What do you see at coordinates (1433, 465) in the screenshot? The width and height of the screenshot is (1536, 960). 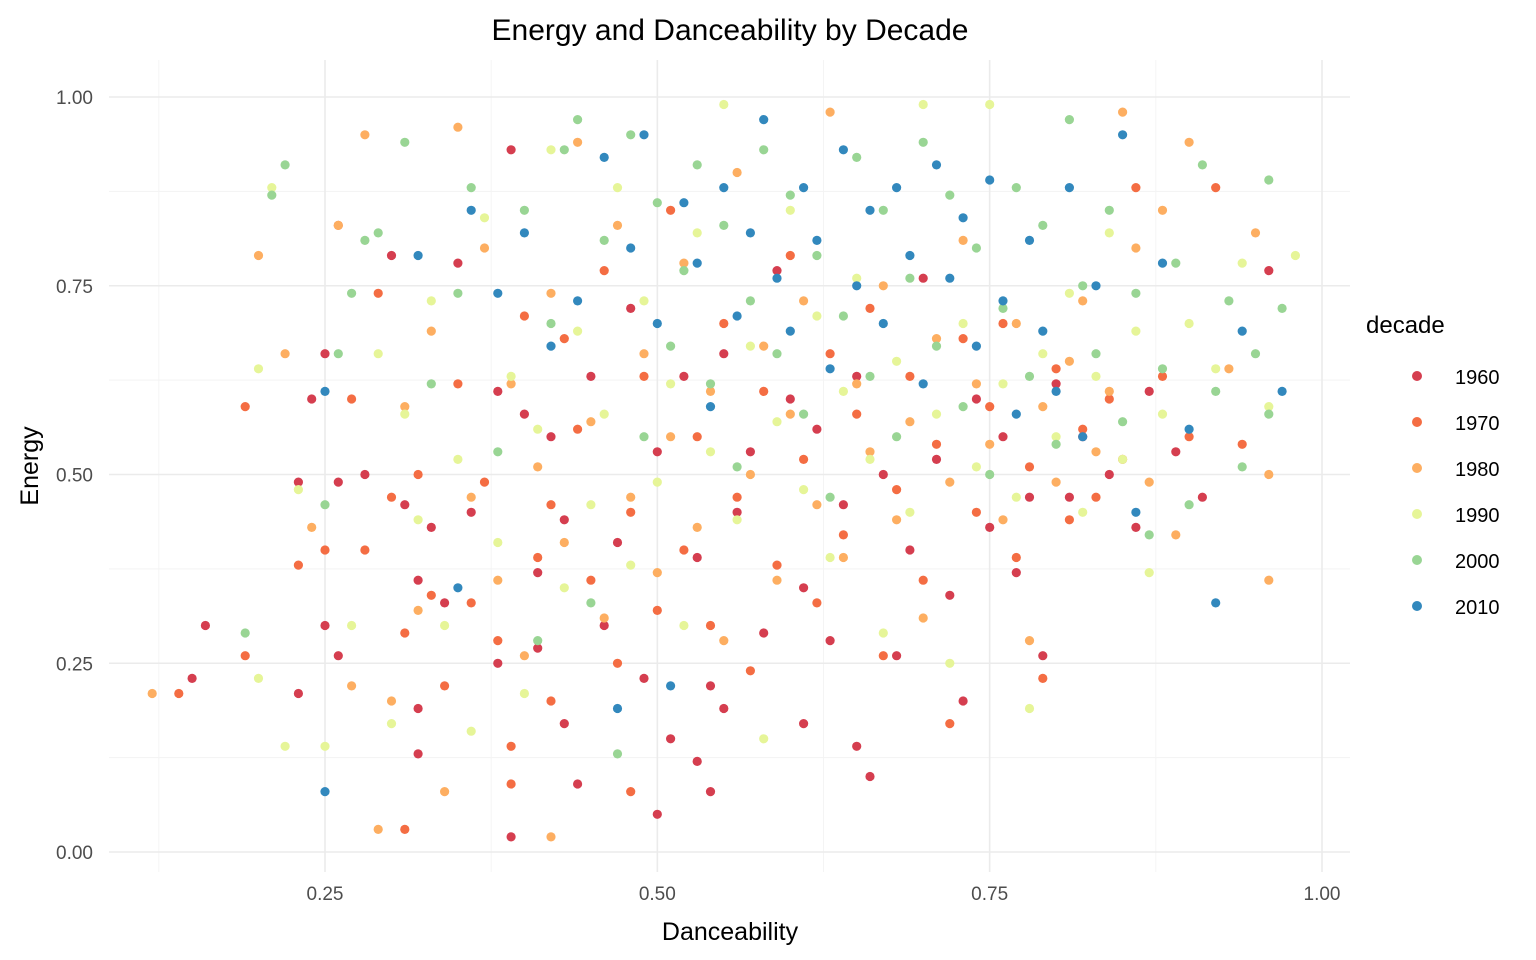 I see `legend: decade 1960 1970 1980 1990 2000 2010` at bounding box center [1433, 465].